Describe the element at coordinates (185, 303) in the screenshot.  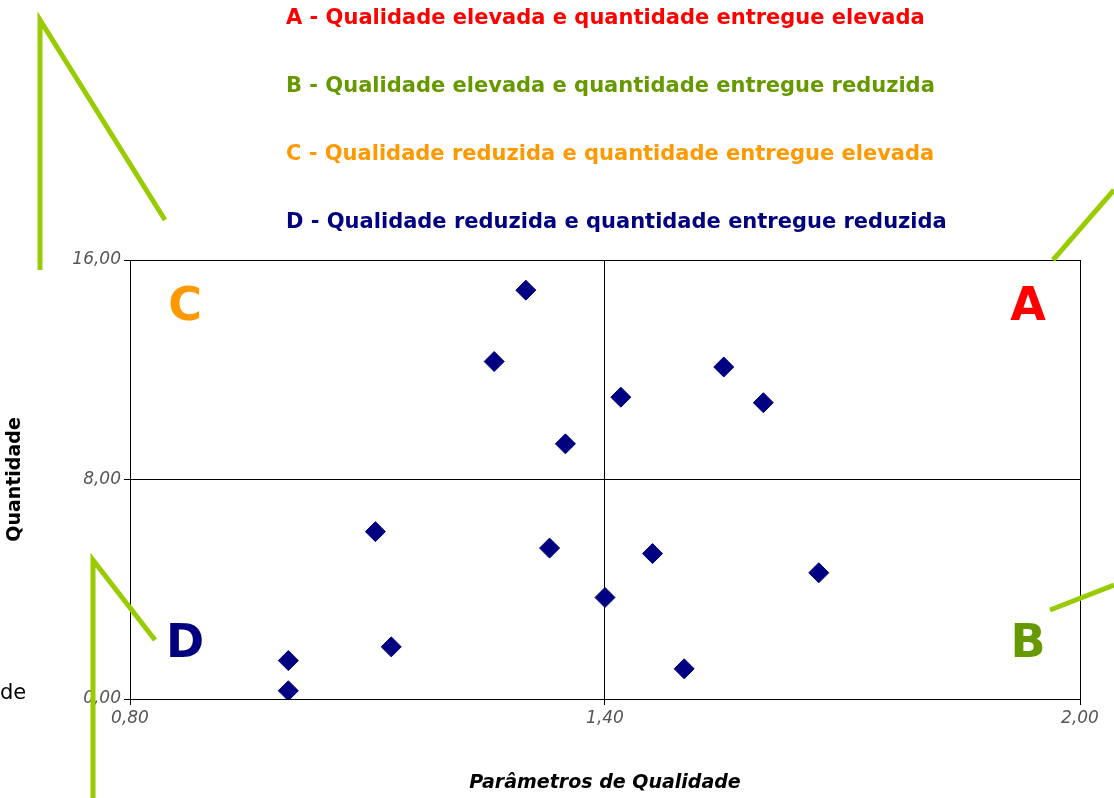
I see `annotation: C` at that location.